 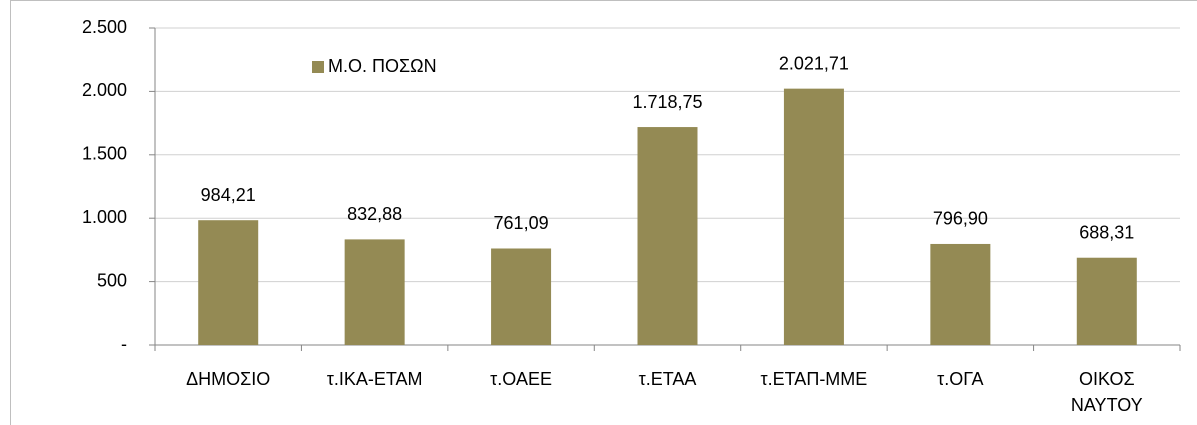 I want to click on y-tick-label: 1.500, so click(x=104, y=154).